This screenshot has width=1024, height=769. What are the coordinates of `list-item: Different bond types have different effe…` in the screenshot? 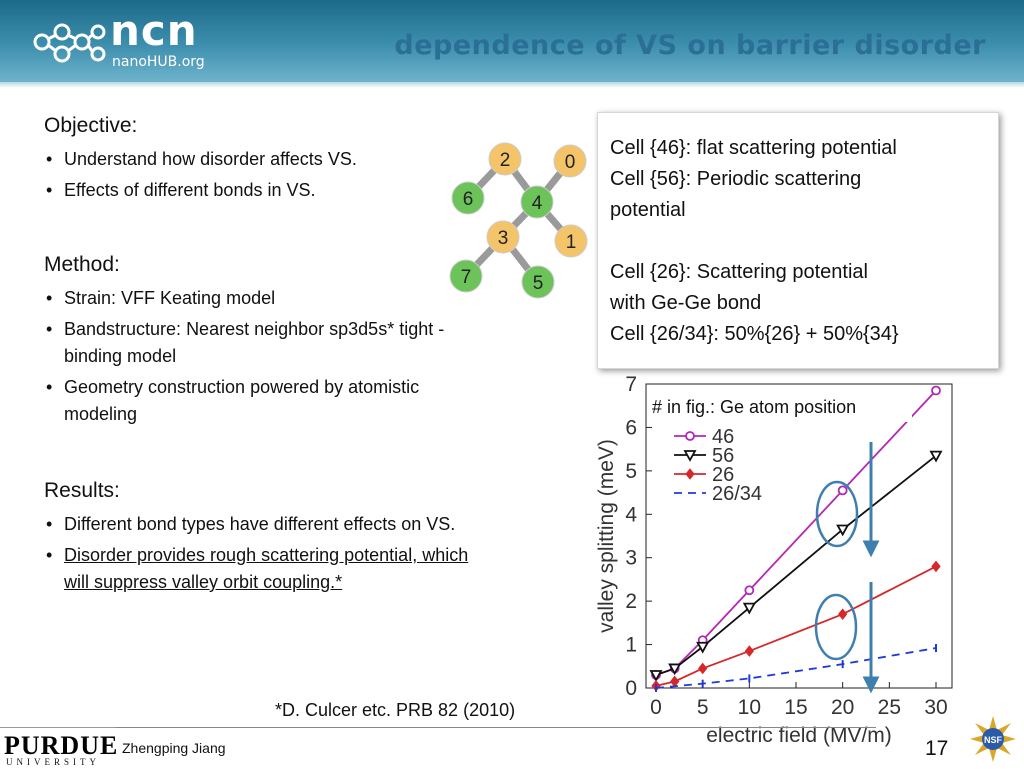 It's located at (264, 524).